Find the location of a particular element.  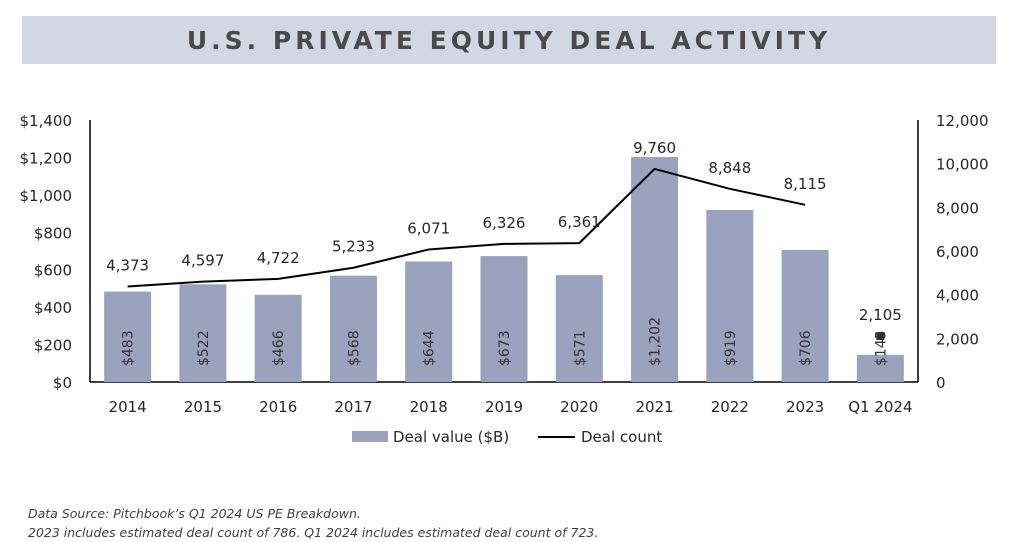

title-band: U.S. PRIVATE EQUITY DEAL ACTIVITY is located at coordinates (509, 40).